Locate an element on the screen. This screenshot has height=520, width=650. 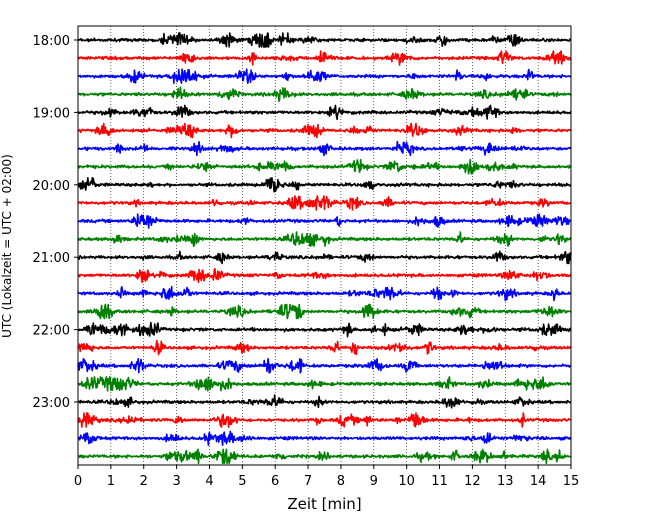
x-axis-ticks: 0 1 2 3 4 5 6 7 8 9 10 11 12 13 14 15 is located at coordinates (326, 477).